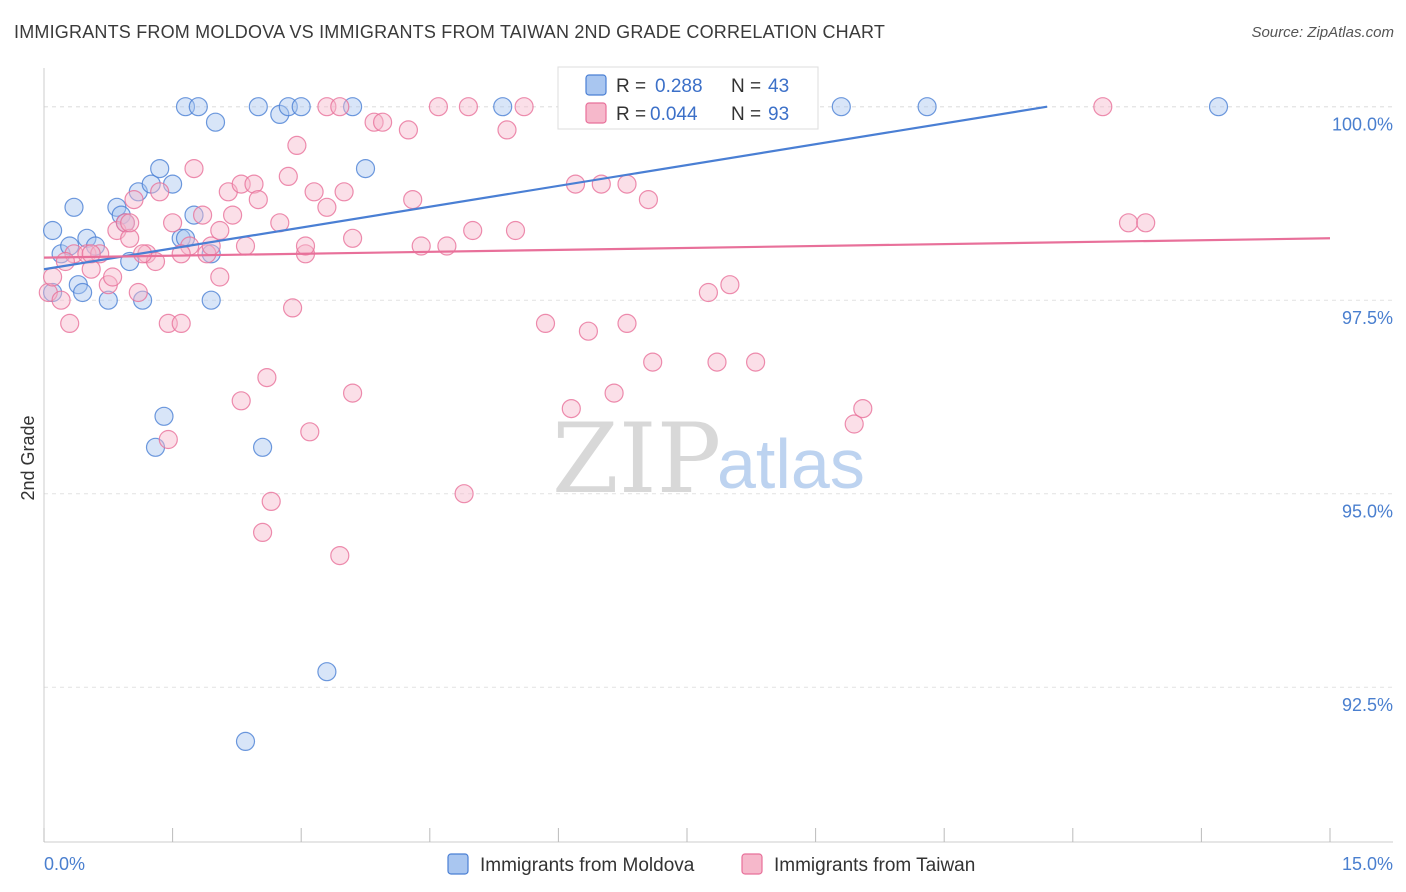 The height and width of the screenshot is (892, 1406). What do you see at coordinates (636, 459) in the screenshot?
I see `watermark-zip: ZIP` at bounding box center [636, 459].